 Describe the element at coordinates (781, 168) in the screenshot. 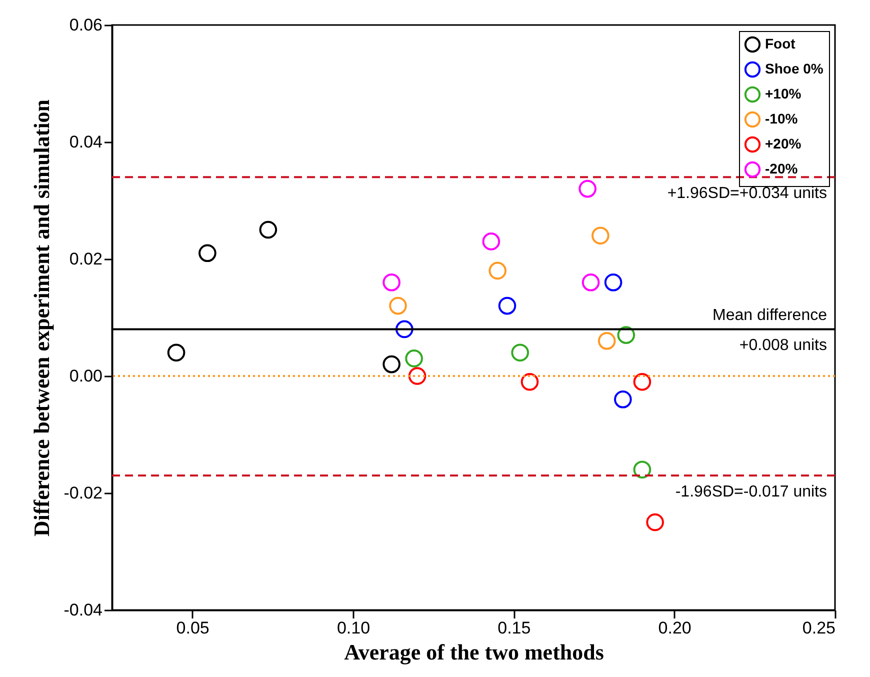

I see `legend-label: -20%` at that location.